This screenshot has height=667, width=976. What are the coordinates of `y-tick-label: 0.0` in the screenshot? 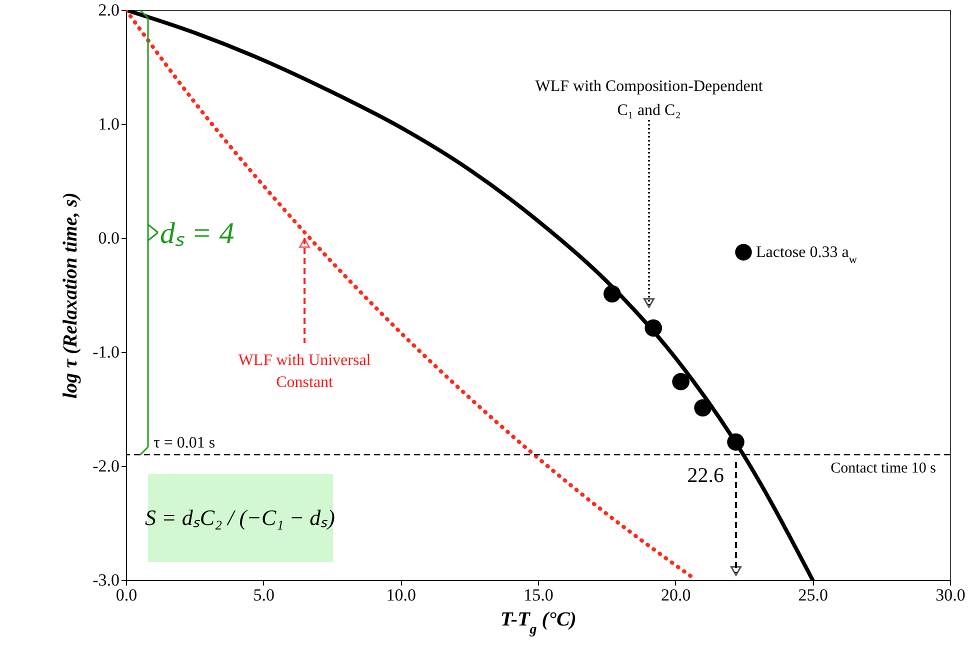 It's located at (109, 238).